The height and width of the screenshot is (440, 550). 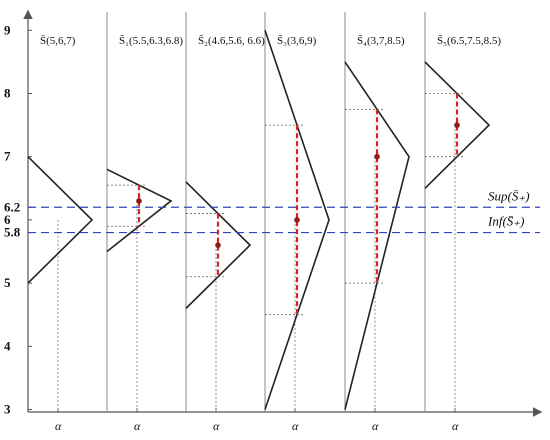 What do you see at coordinates (12, 232) in the screenshot?
I see `y-tick-label: 5.8` at bounding box center [12, 232].